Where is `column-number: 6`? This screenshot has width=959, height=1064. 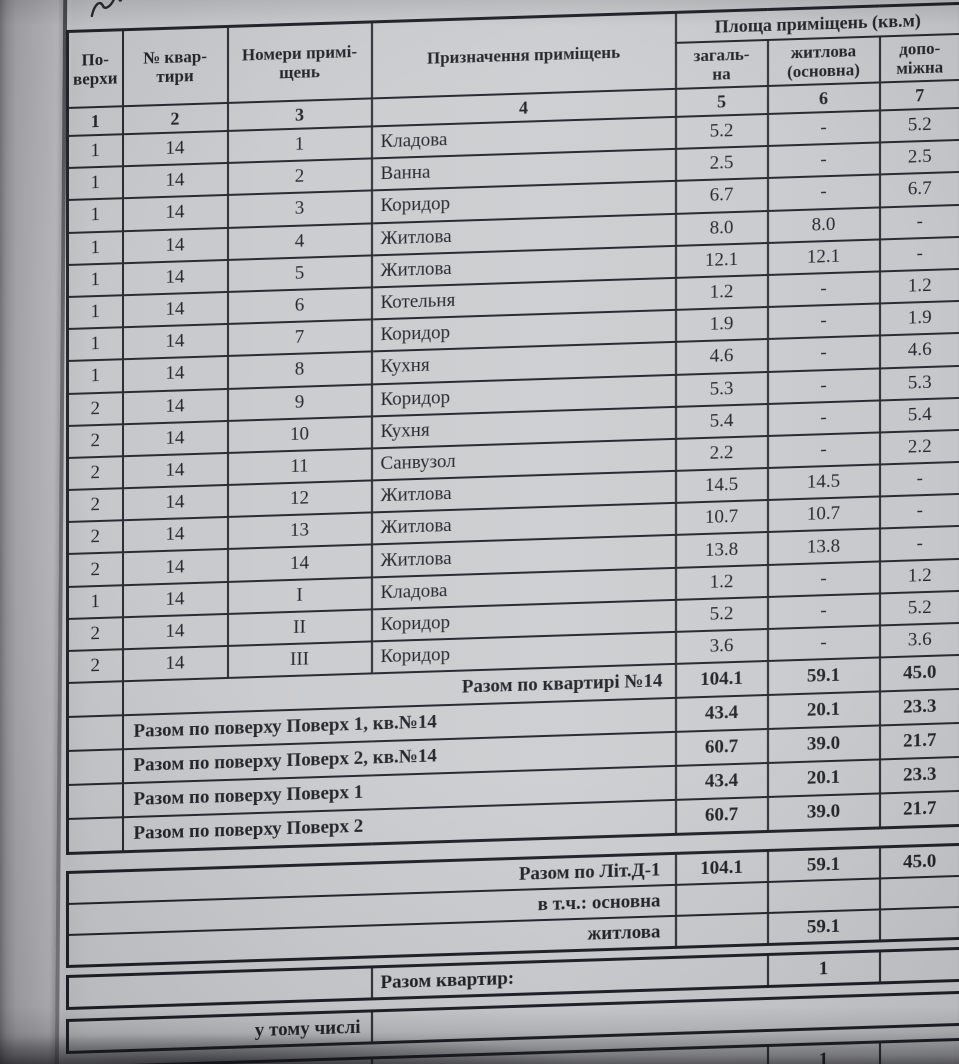
column-number: 6 is located at coordinates (823, 98).